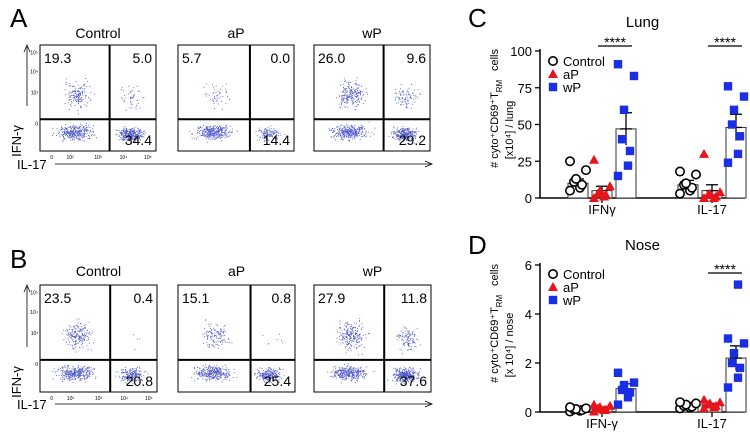  Describe the element at coordinates (615, 42) in the screenshot. I see `significance-label: ****` at that location.